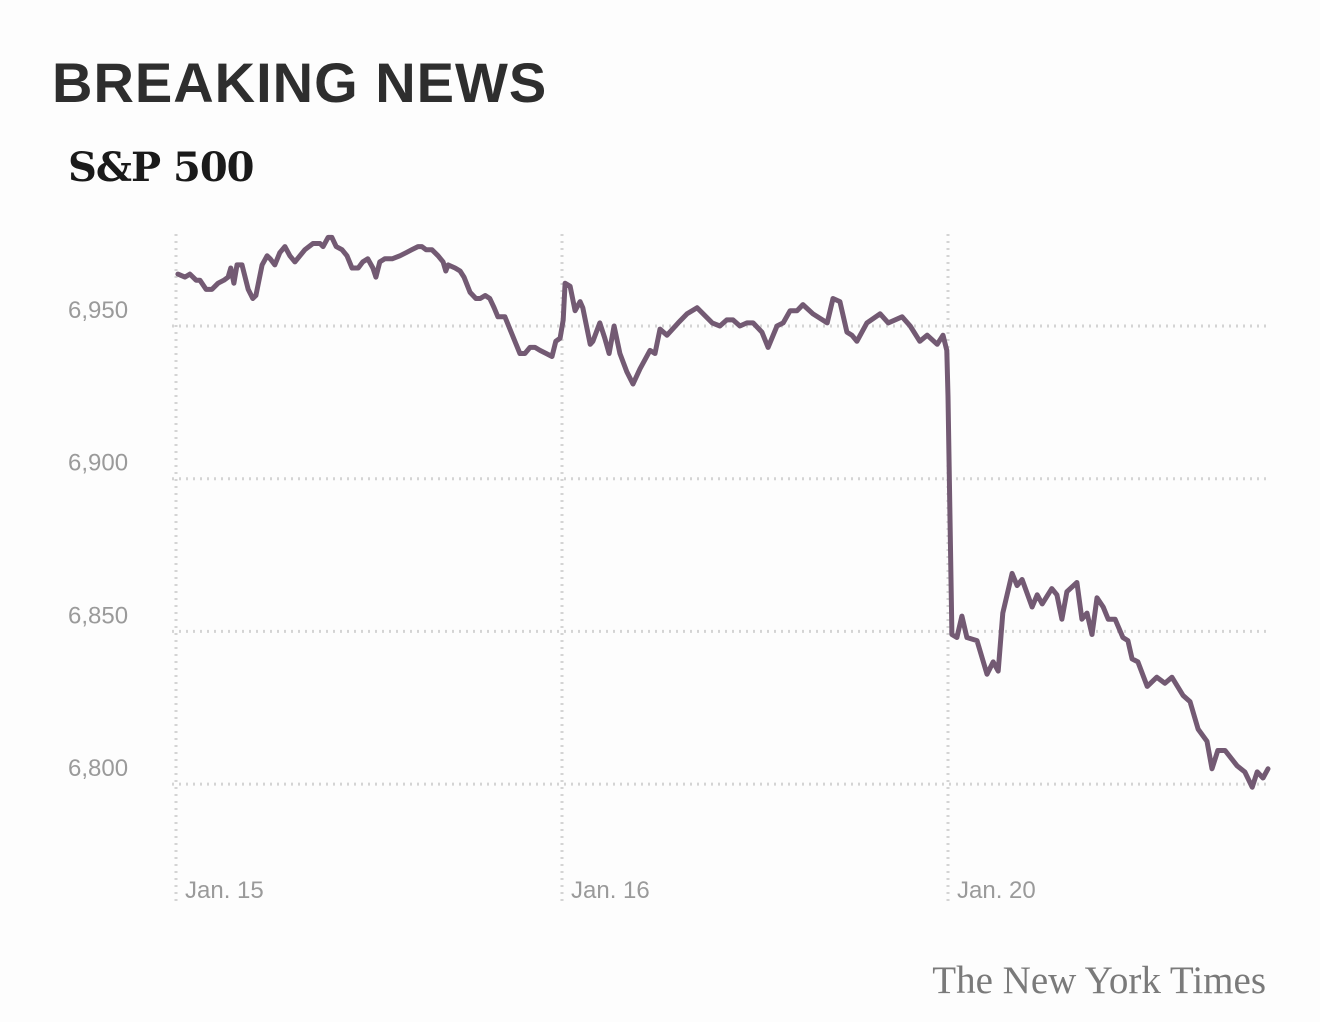  I want to click on chart-title: S&P 500, so click(161, 167).